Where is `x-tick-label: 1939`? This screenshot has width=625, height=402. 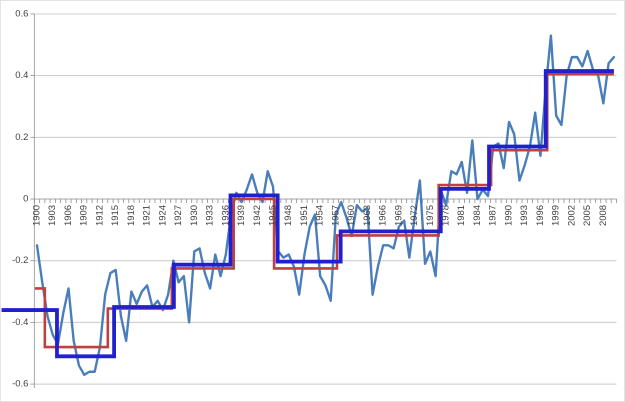 x-tick-label: 1939 is located at coordinates (241, 215).